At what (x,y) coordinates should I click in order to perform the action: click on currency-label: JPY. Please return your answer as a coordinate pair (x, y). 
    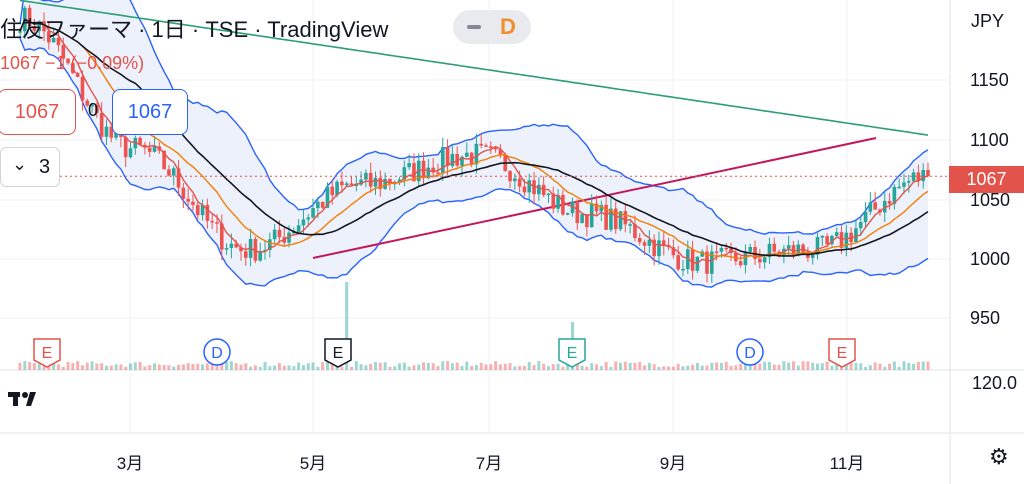
    Looking at the image, I should click on (988, 21).